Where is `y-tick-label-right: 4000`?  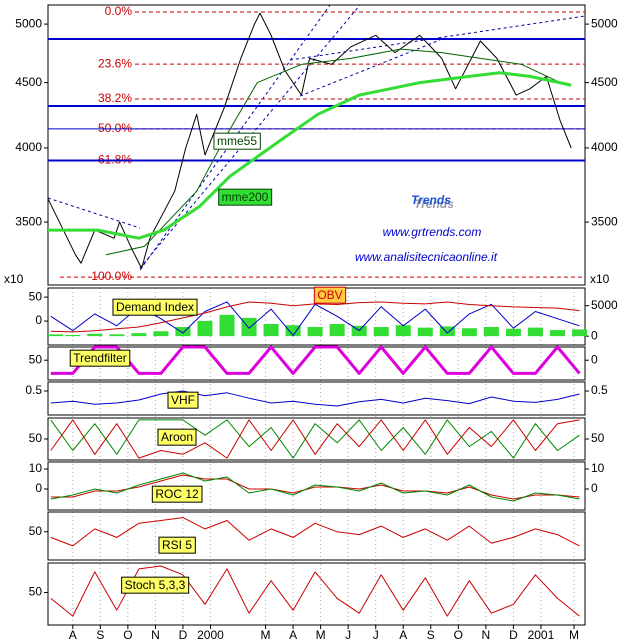
y-tick-label-right: 4000 is located at coordinates (604, 147).